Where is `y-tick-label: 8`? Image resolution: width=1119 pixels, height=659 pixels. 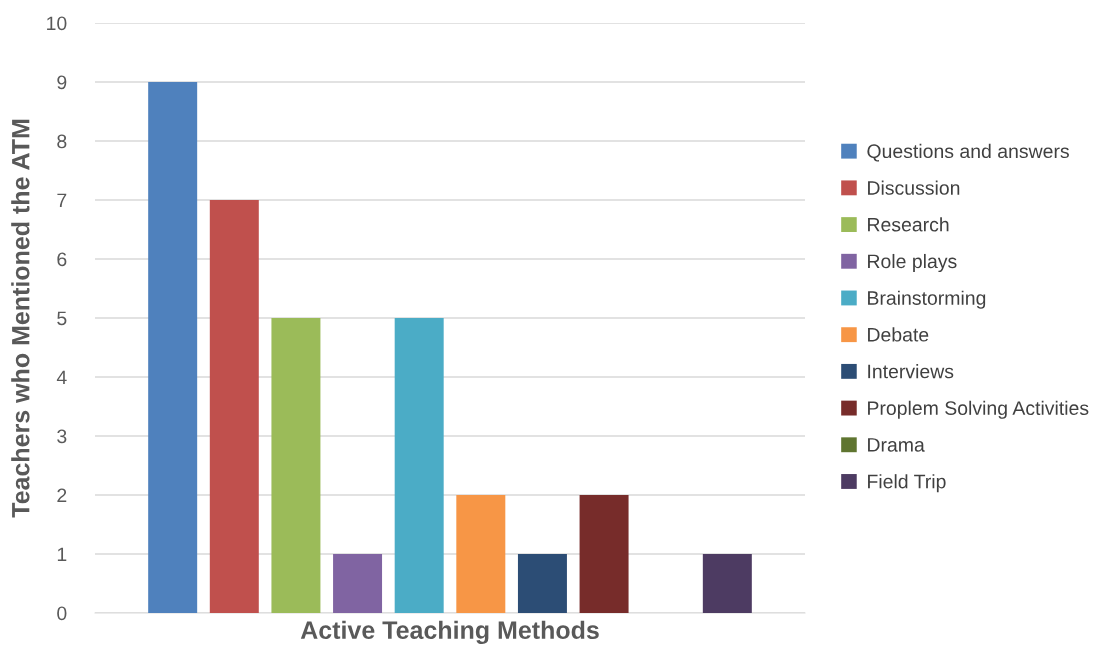 y-tick-label: 8 is located at coordinates (62, 141).